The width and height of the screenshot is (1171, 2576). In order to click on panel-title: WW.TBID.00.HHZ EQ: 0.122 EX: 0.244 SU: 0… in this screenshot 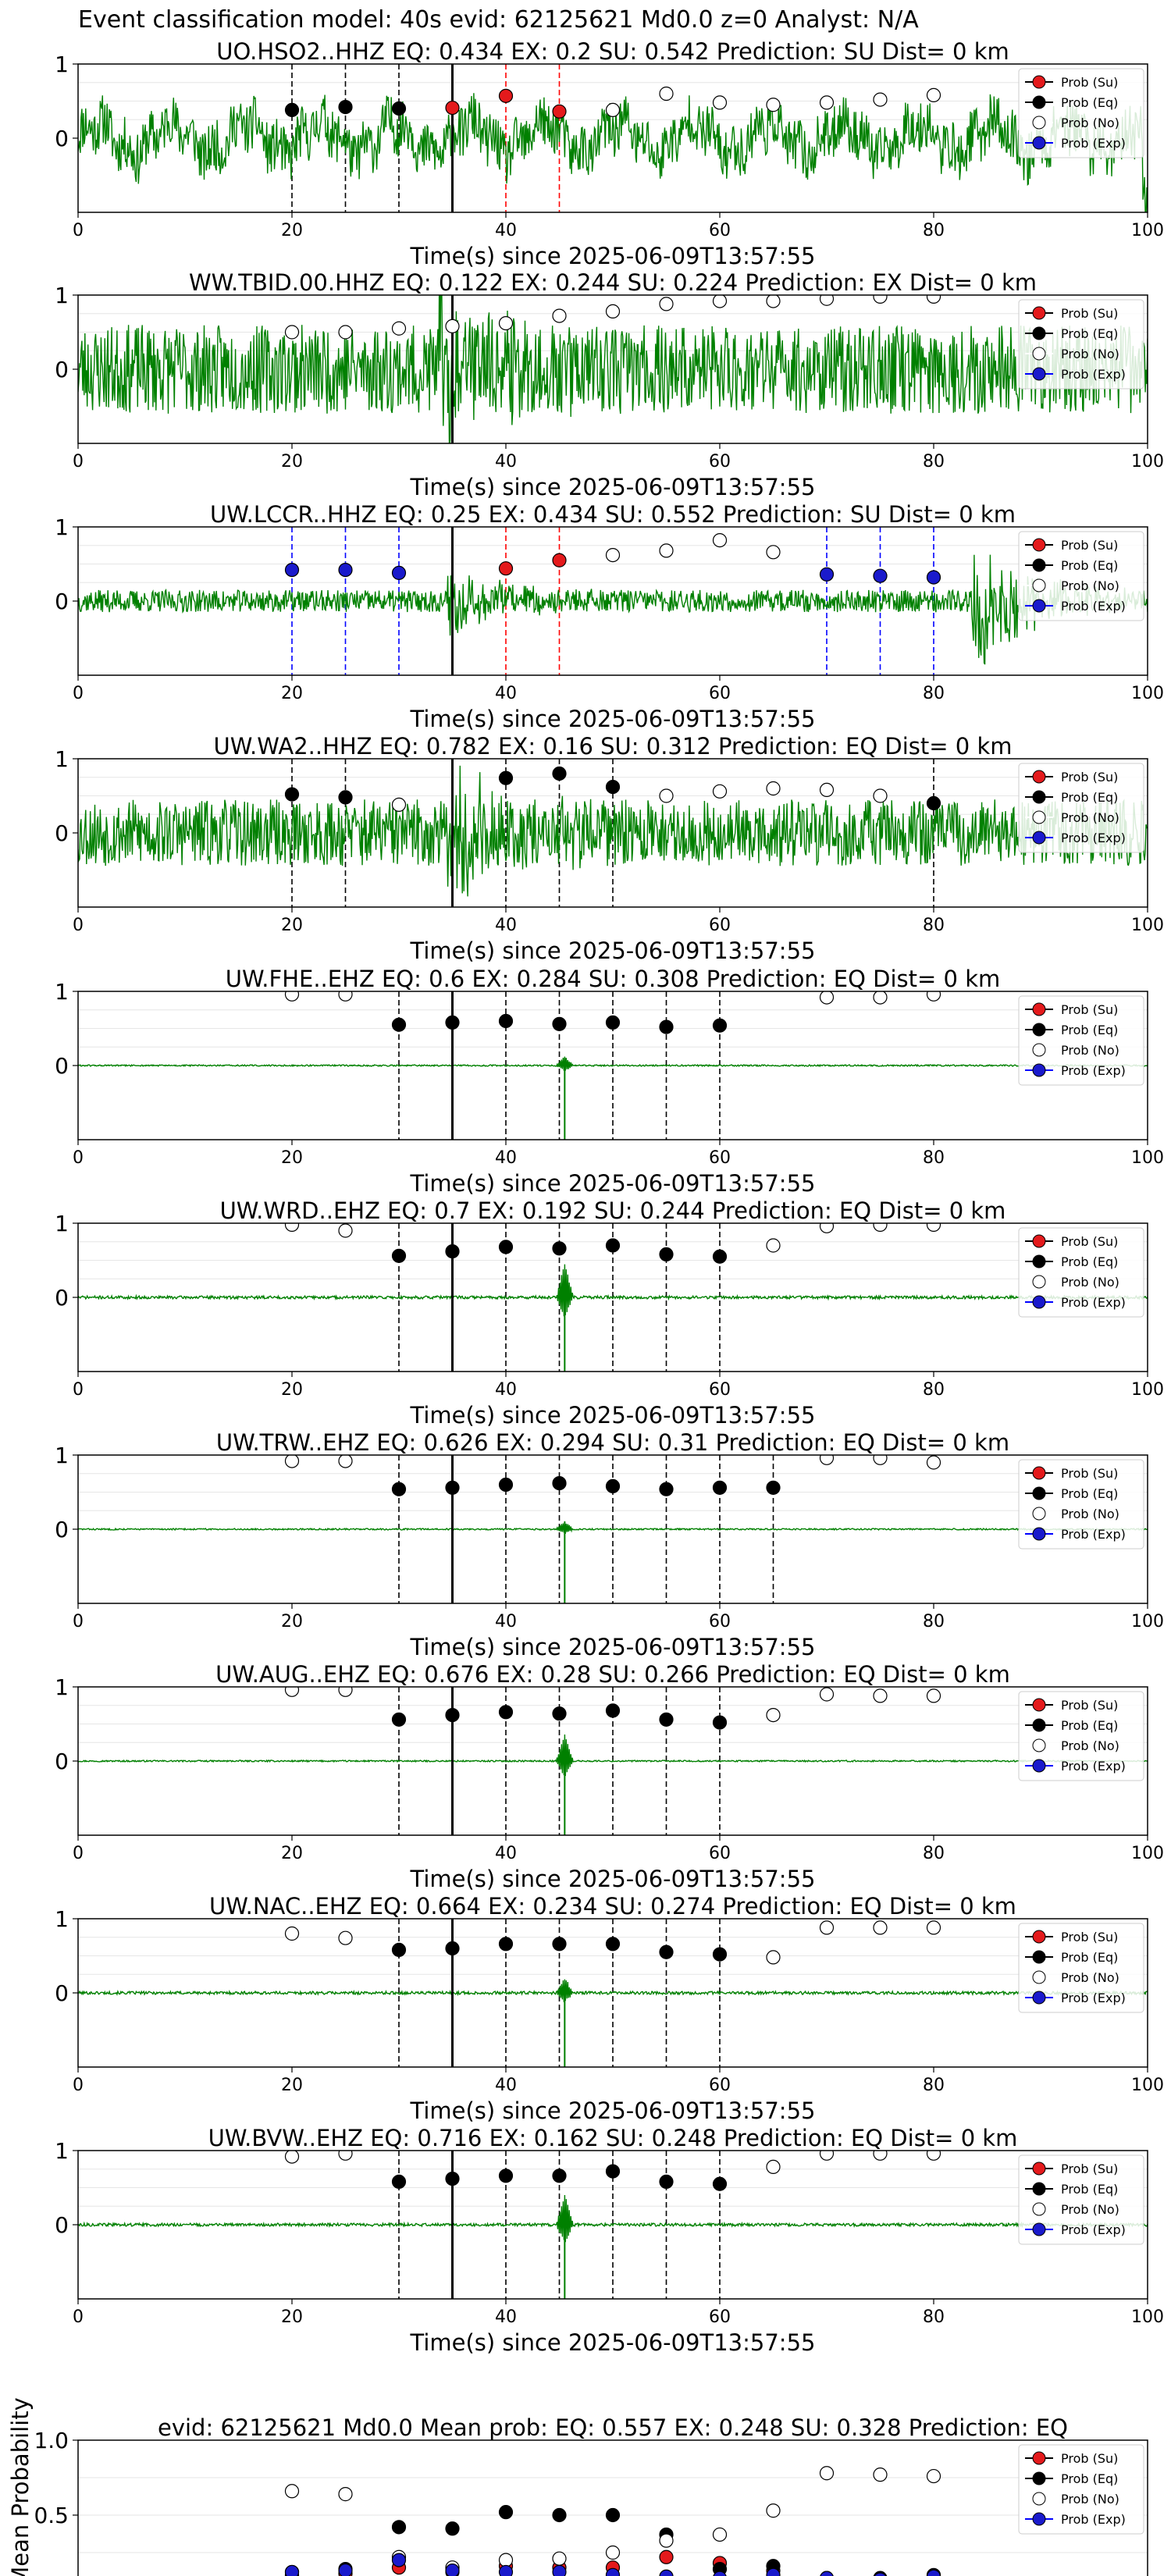, I will do `click(613, 282)`.